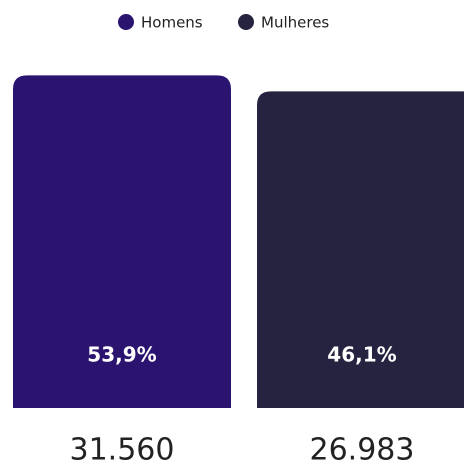 The image size is (464, 471). I want to click on legend-label: Homens, so click(172, 23).